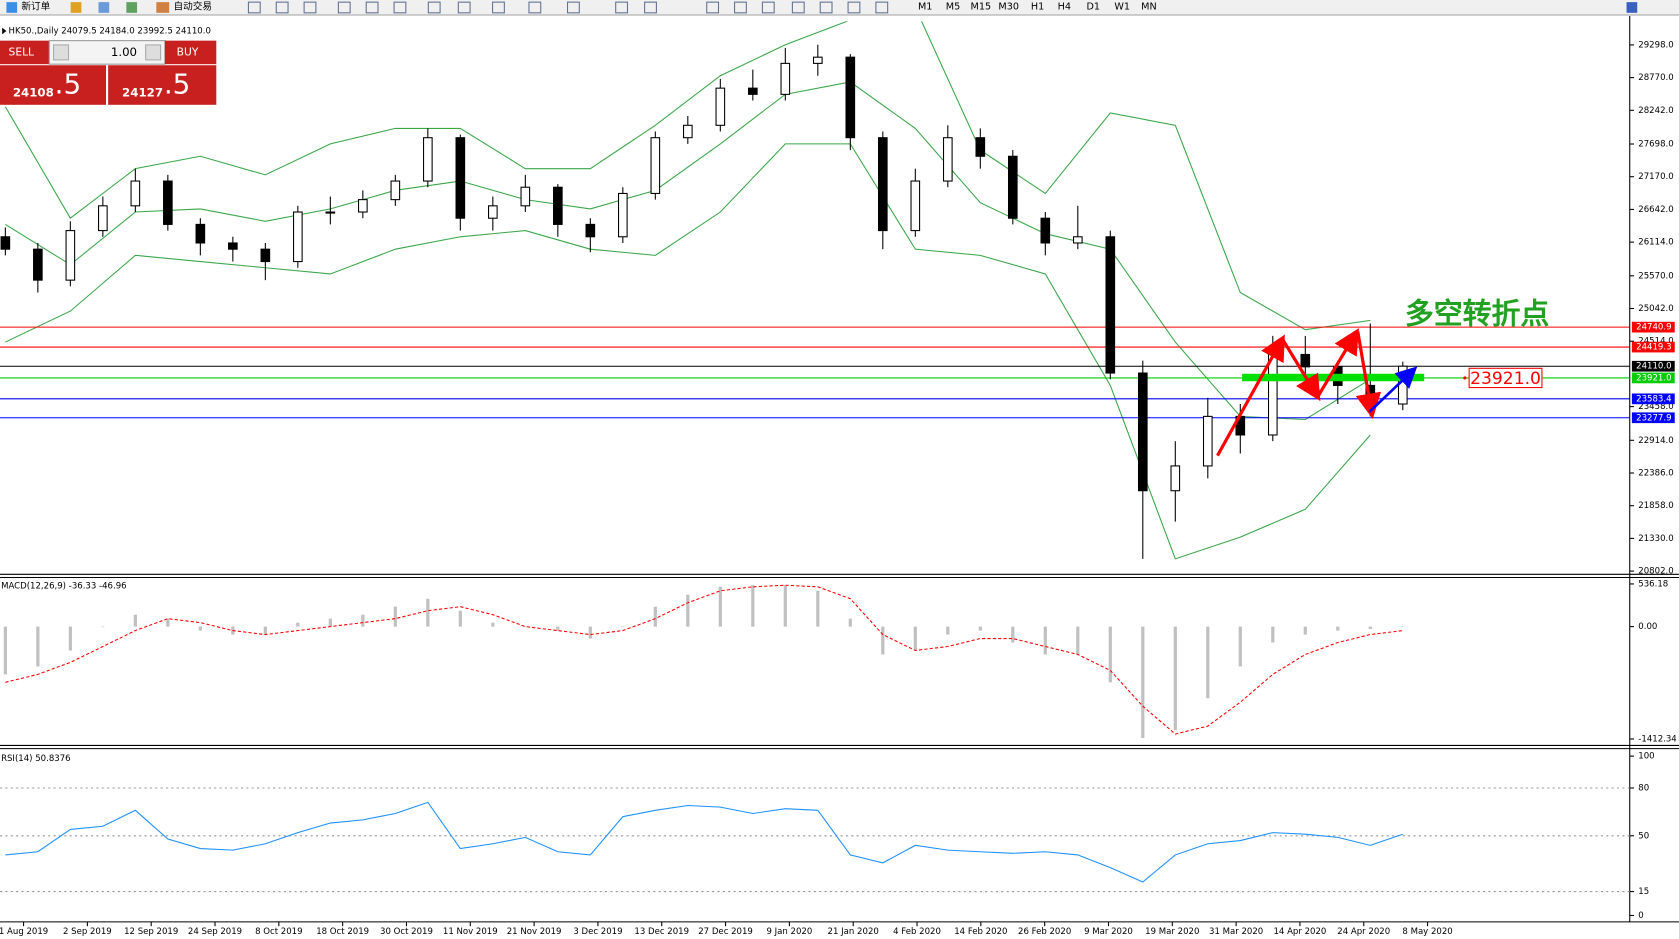 Image resolution: width=1679 pixels, height=939 pixels. I want to click on buy-label: BUY, so click(188, 51).